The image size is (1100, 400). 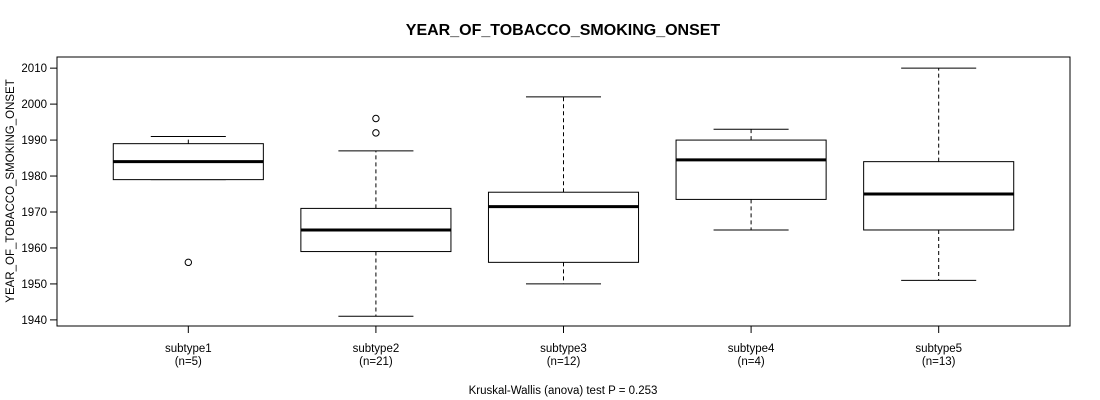 What do you see at coordinates (34, 213) in the screenshot?
I see `y-tick-label: 1970` at bounding box center [34, 213].